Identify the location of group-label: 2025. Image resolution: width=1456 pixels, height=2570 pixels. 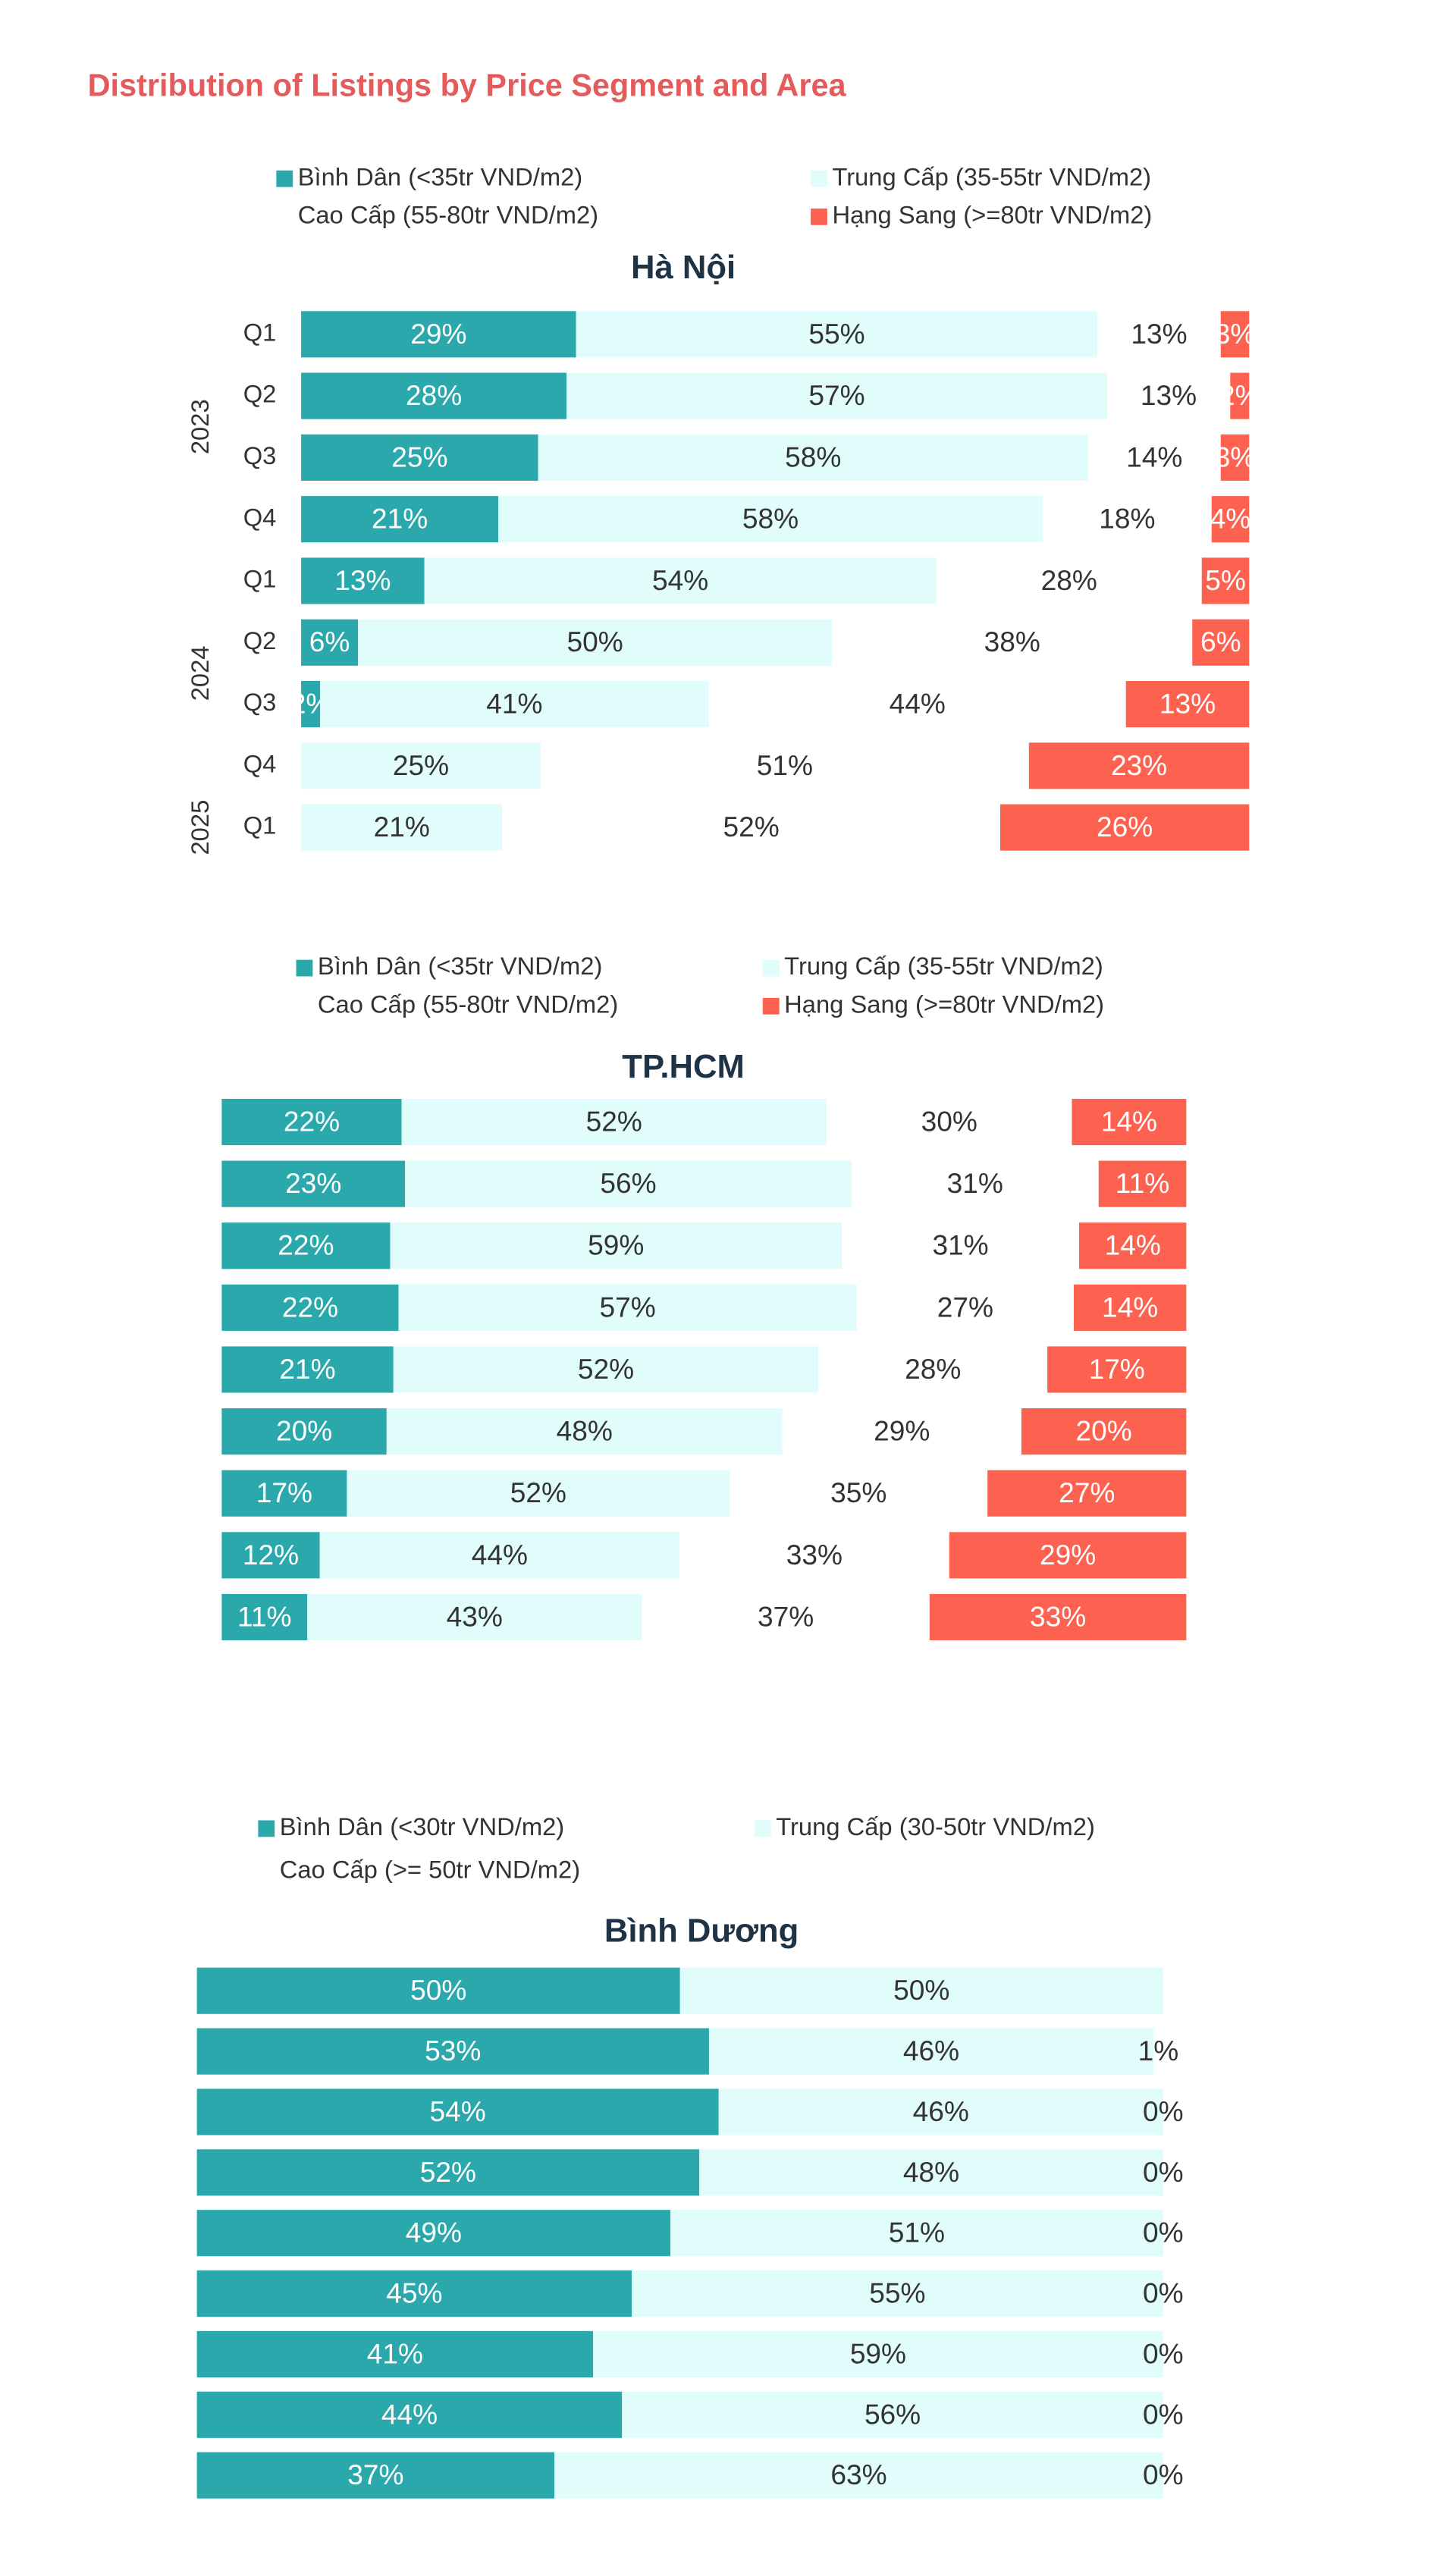
(200, 827).